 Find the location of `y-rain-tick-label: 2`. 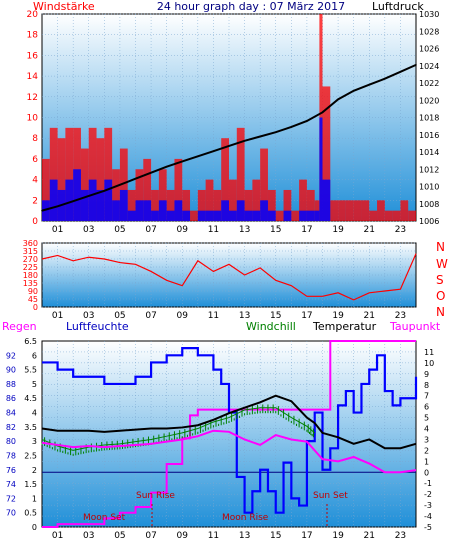

y-rain-tick-label: 2 is located at coordinates (34, 470).